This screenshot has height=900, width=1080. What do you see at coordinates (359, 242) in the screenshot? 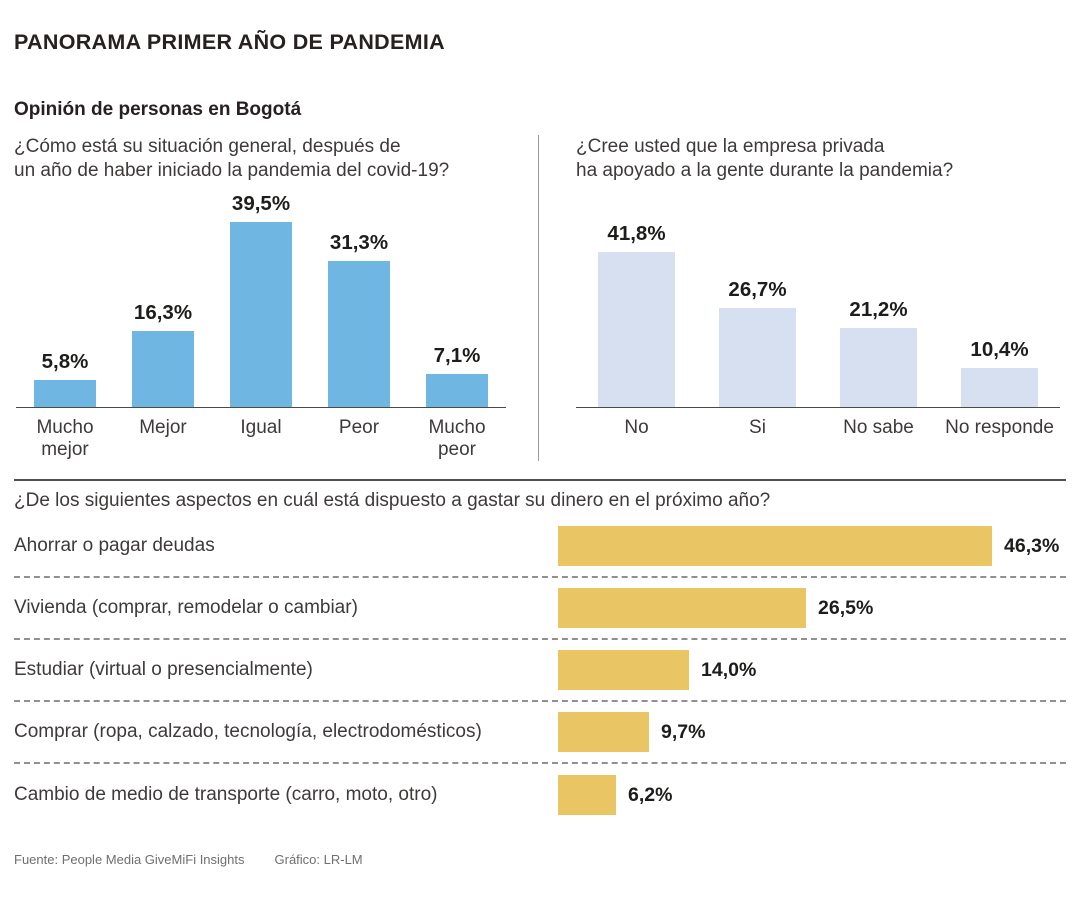
I see `bar-value-label: 31,3%` at bounding box center [359, 242].